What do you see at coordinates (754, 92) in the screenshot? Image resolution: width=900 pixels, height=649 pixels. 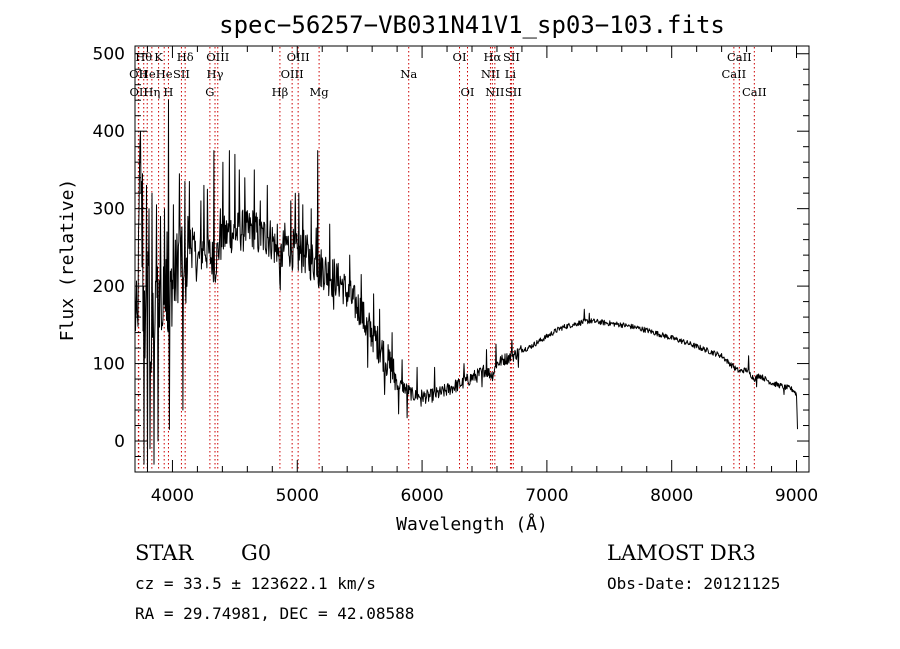 I see `line-label-28: CaII` at bounding box center [754, 92].